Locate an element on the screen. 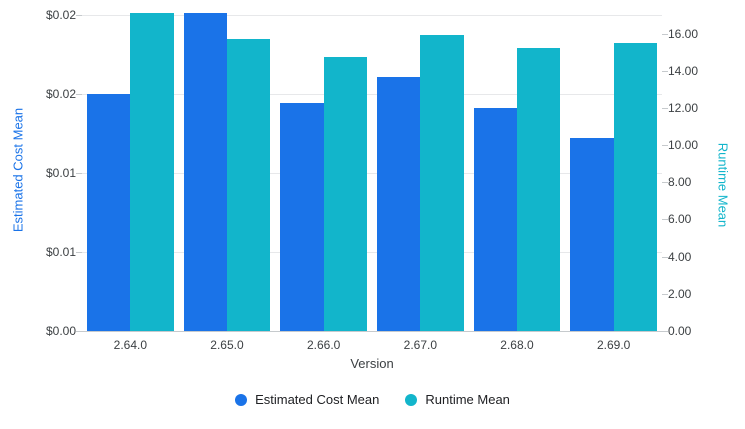  y-right-tick-label: 4.00 is located at coordinates (680, 256).